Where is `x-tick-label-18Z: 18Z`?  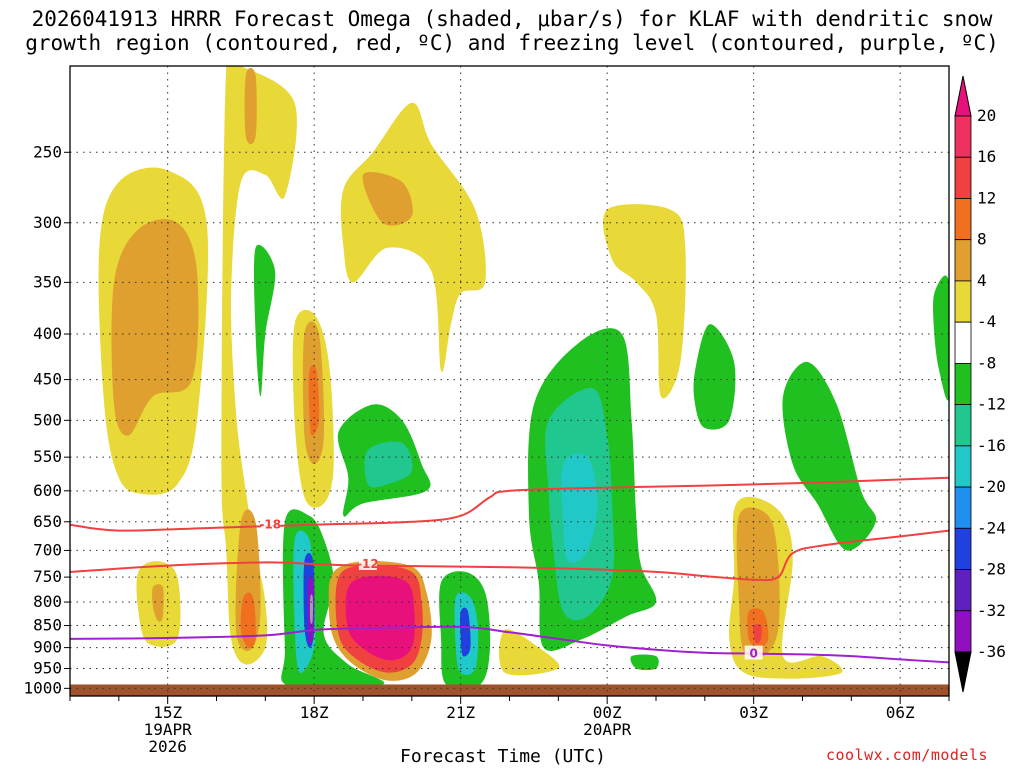 x-tick-label-18Z: 18Z is located at coordinates (314, 712).